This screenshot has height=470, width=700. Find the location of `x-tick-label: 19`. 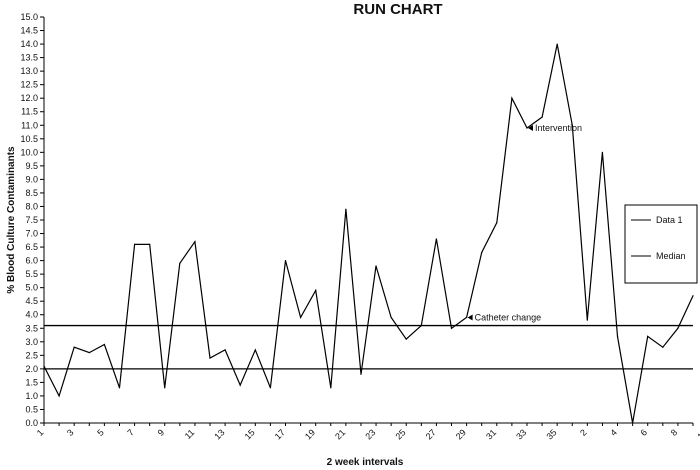

x-tick-label: 19 is located at coordinates (310, 434).